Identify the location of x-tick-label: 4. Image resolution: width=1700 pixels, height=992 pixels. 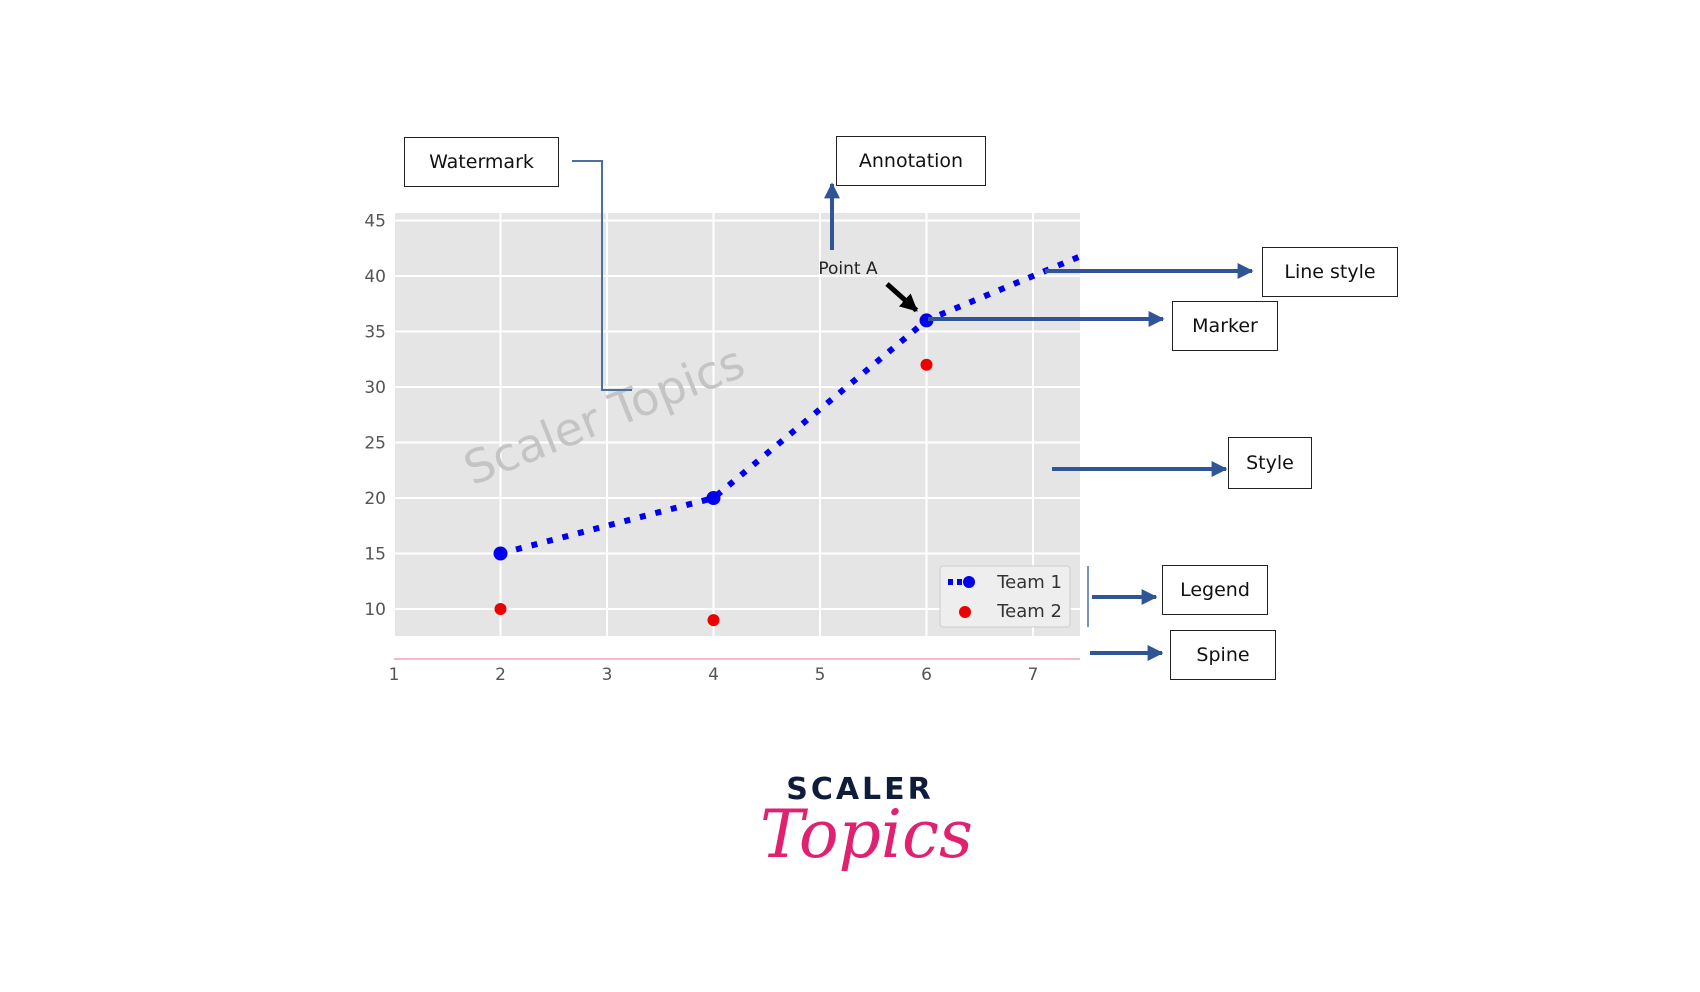
(713, 675).